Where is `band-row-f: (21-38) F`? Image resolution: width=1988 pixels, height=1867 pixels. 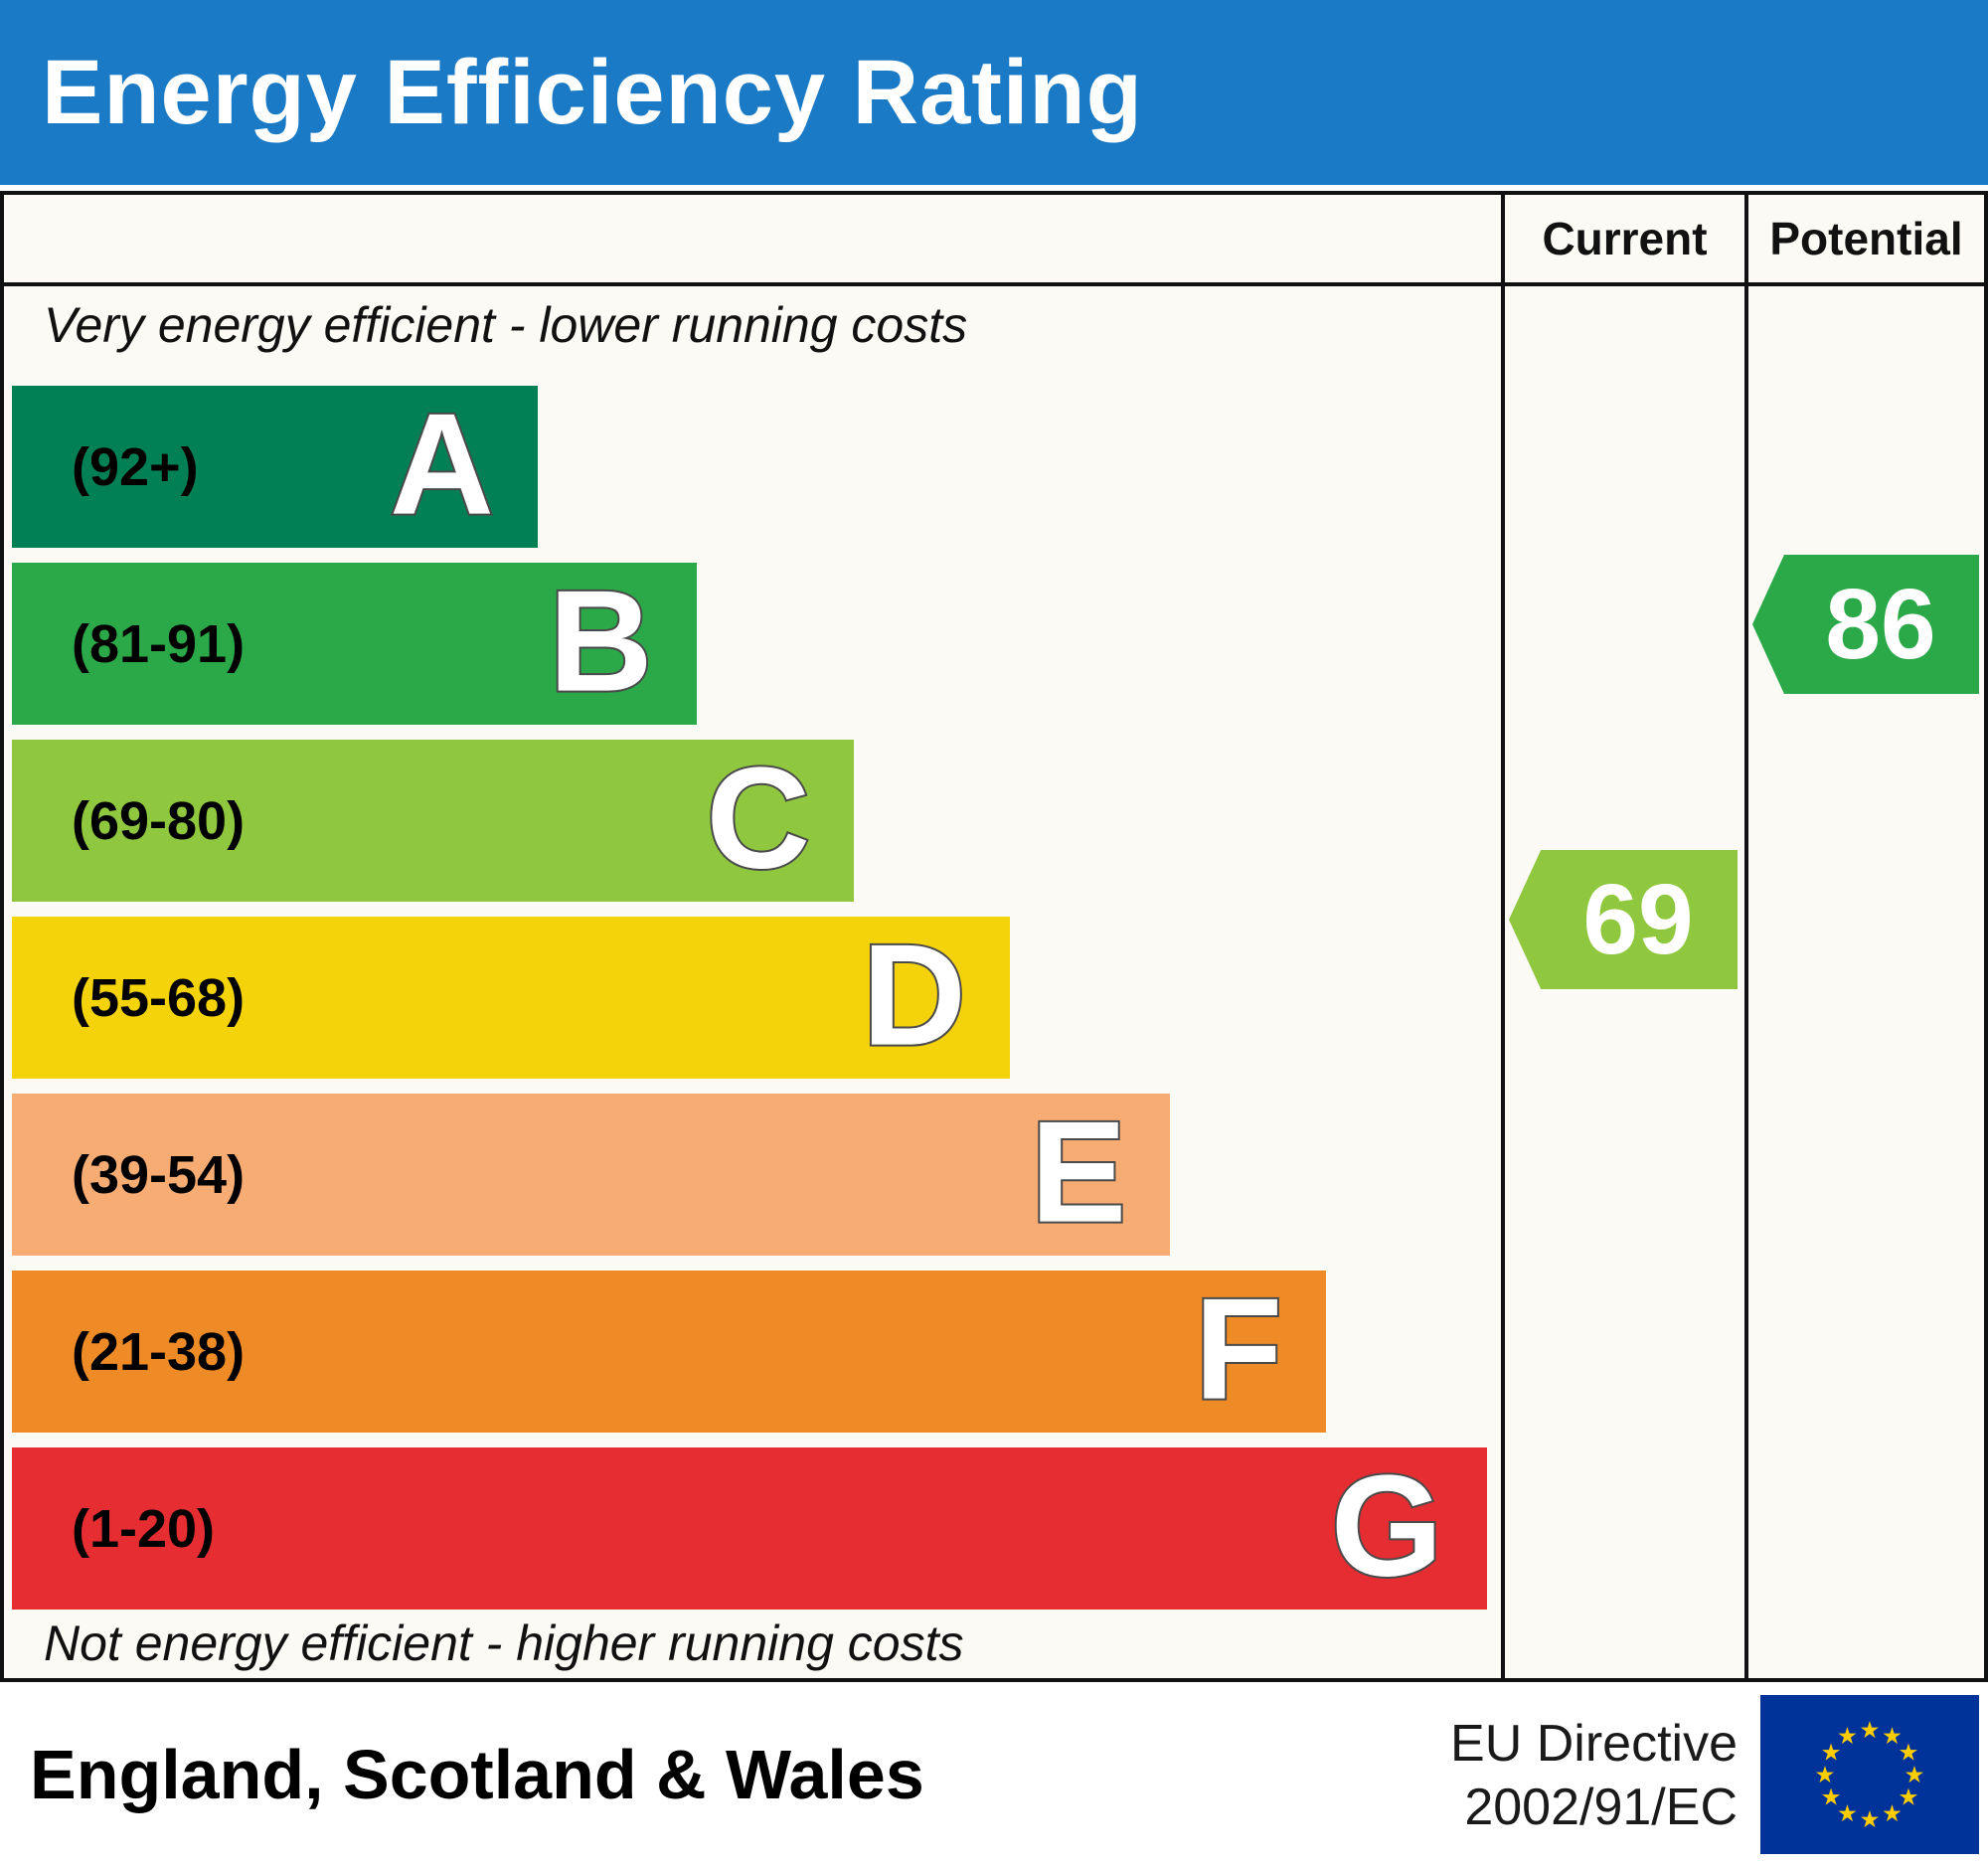
band-row-f: (21-38) F is located at coordinates (754, 1352).